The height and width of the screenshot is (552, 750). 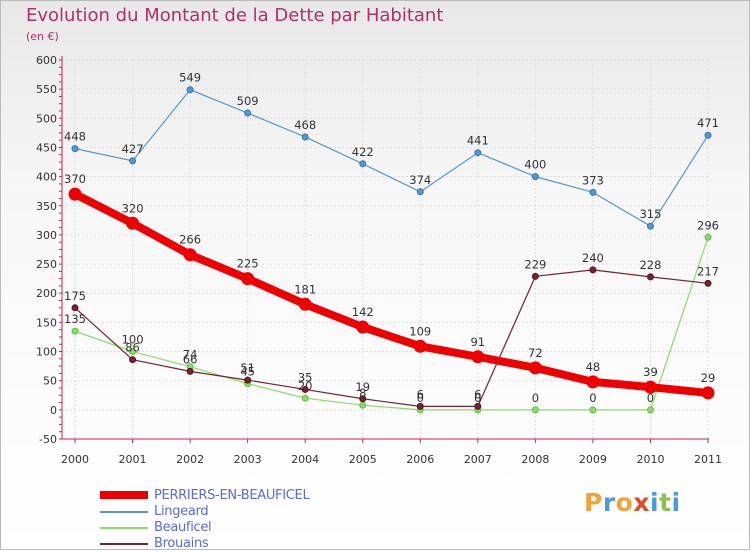 I want to click on data-label: 549, so click(x=190, y=78).